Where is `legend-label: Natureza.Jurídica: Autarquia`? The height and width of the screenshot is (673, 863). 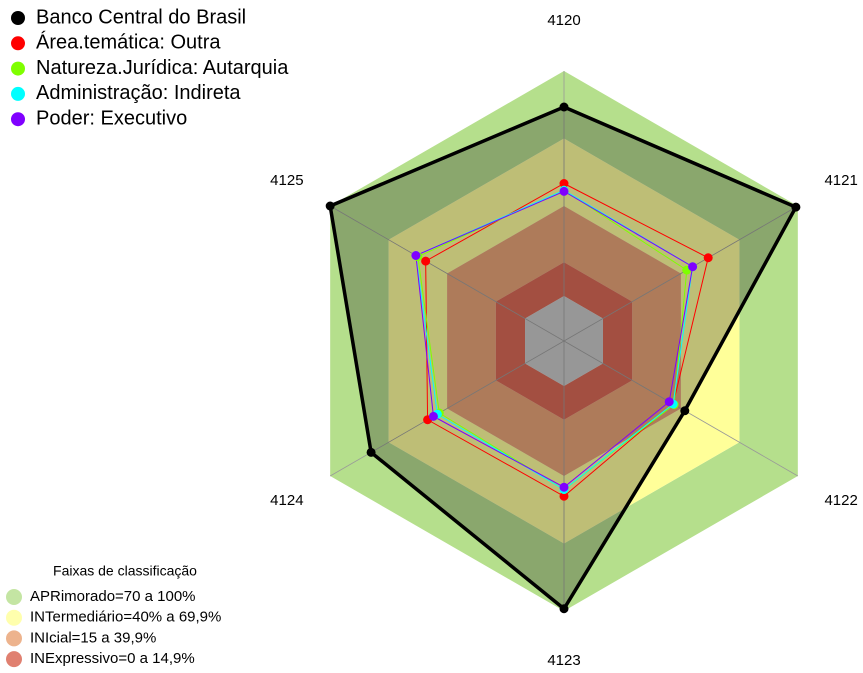 legend-label: Natureza.Jurídica: Autarquia is located at coordinates (162, 68).